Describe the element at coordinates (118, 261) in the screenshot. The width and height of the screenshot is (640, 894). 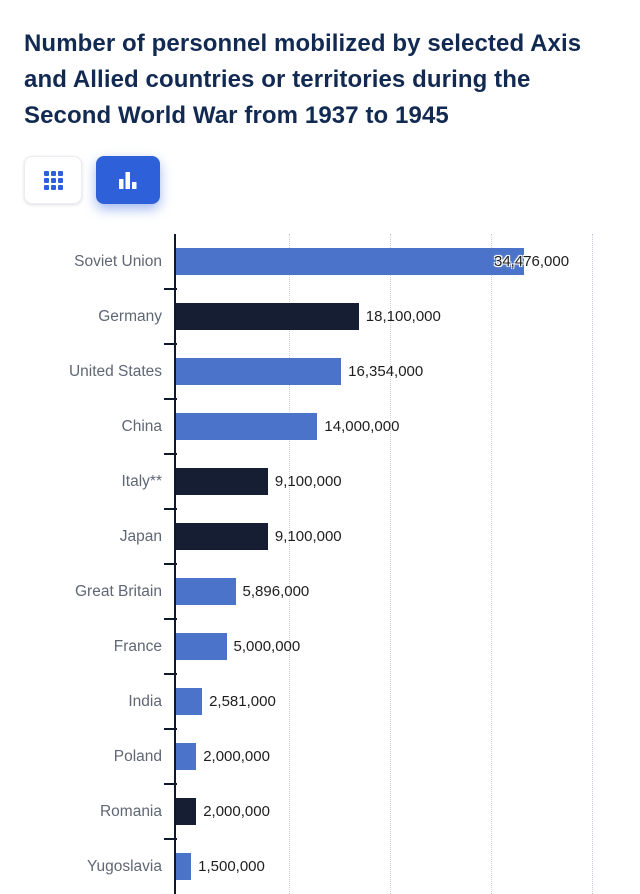
I see `category-label: Soviet Union` at that location.